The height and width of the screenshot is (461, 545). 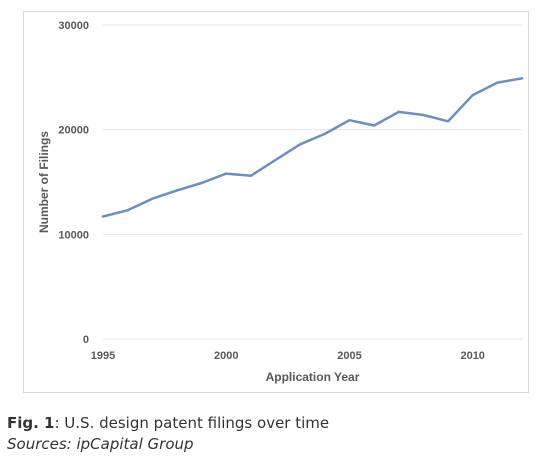 What do you see at coordinates (73, 235) in the screenshot?
I see `y-tick-label: 10000` at bounding box center [73, 235].